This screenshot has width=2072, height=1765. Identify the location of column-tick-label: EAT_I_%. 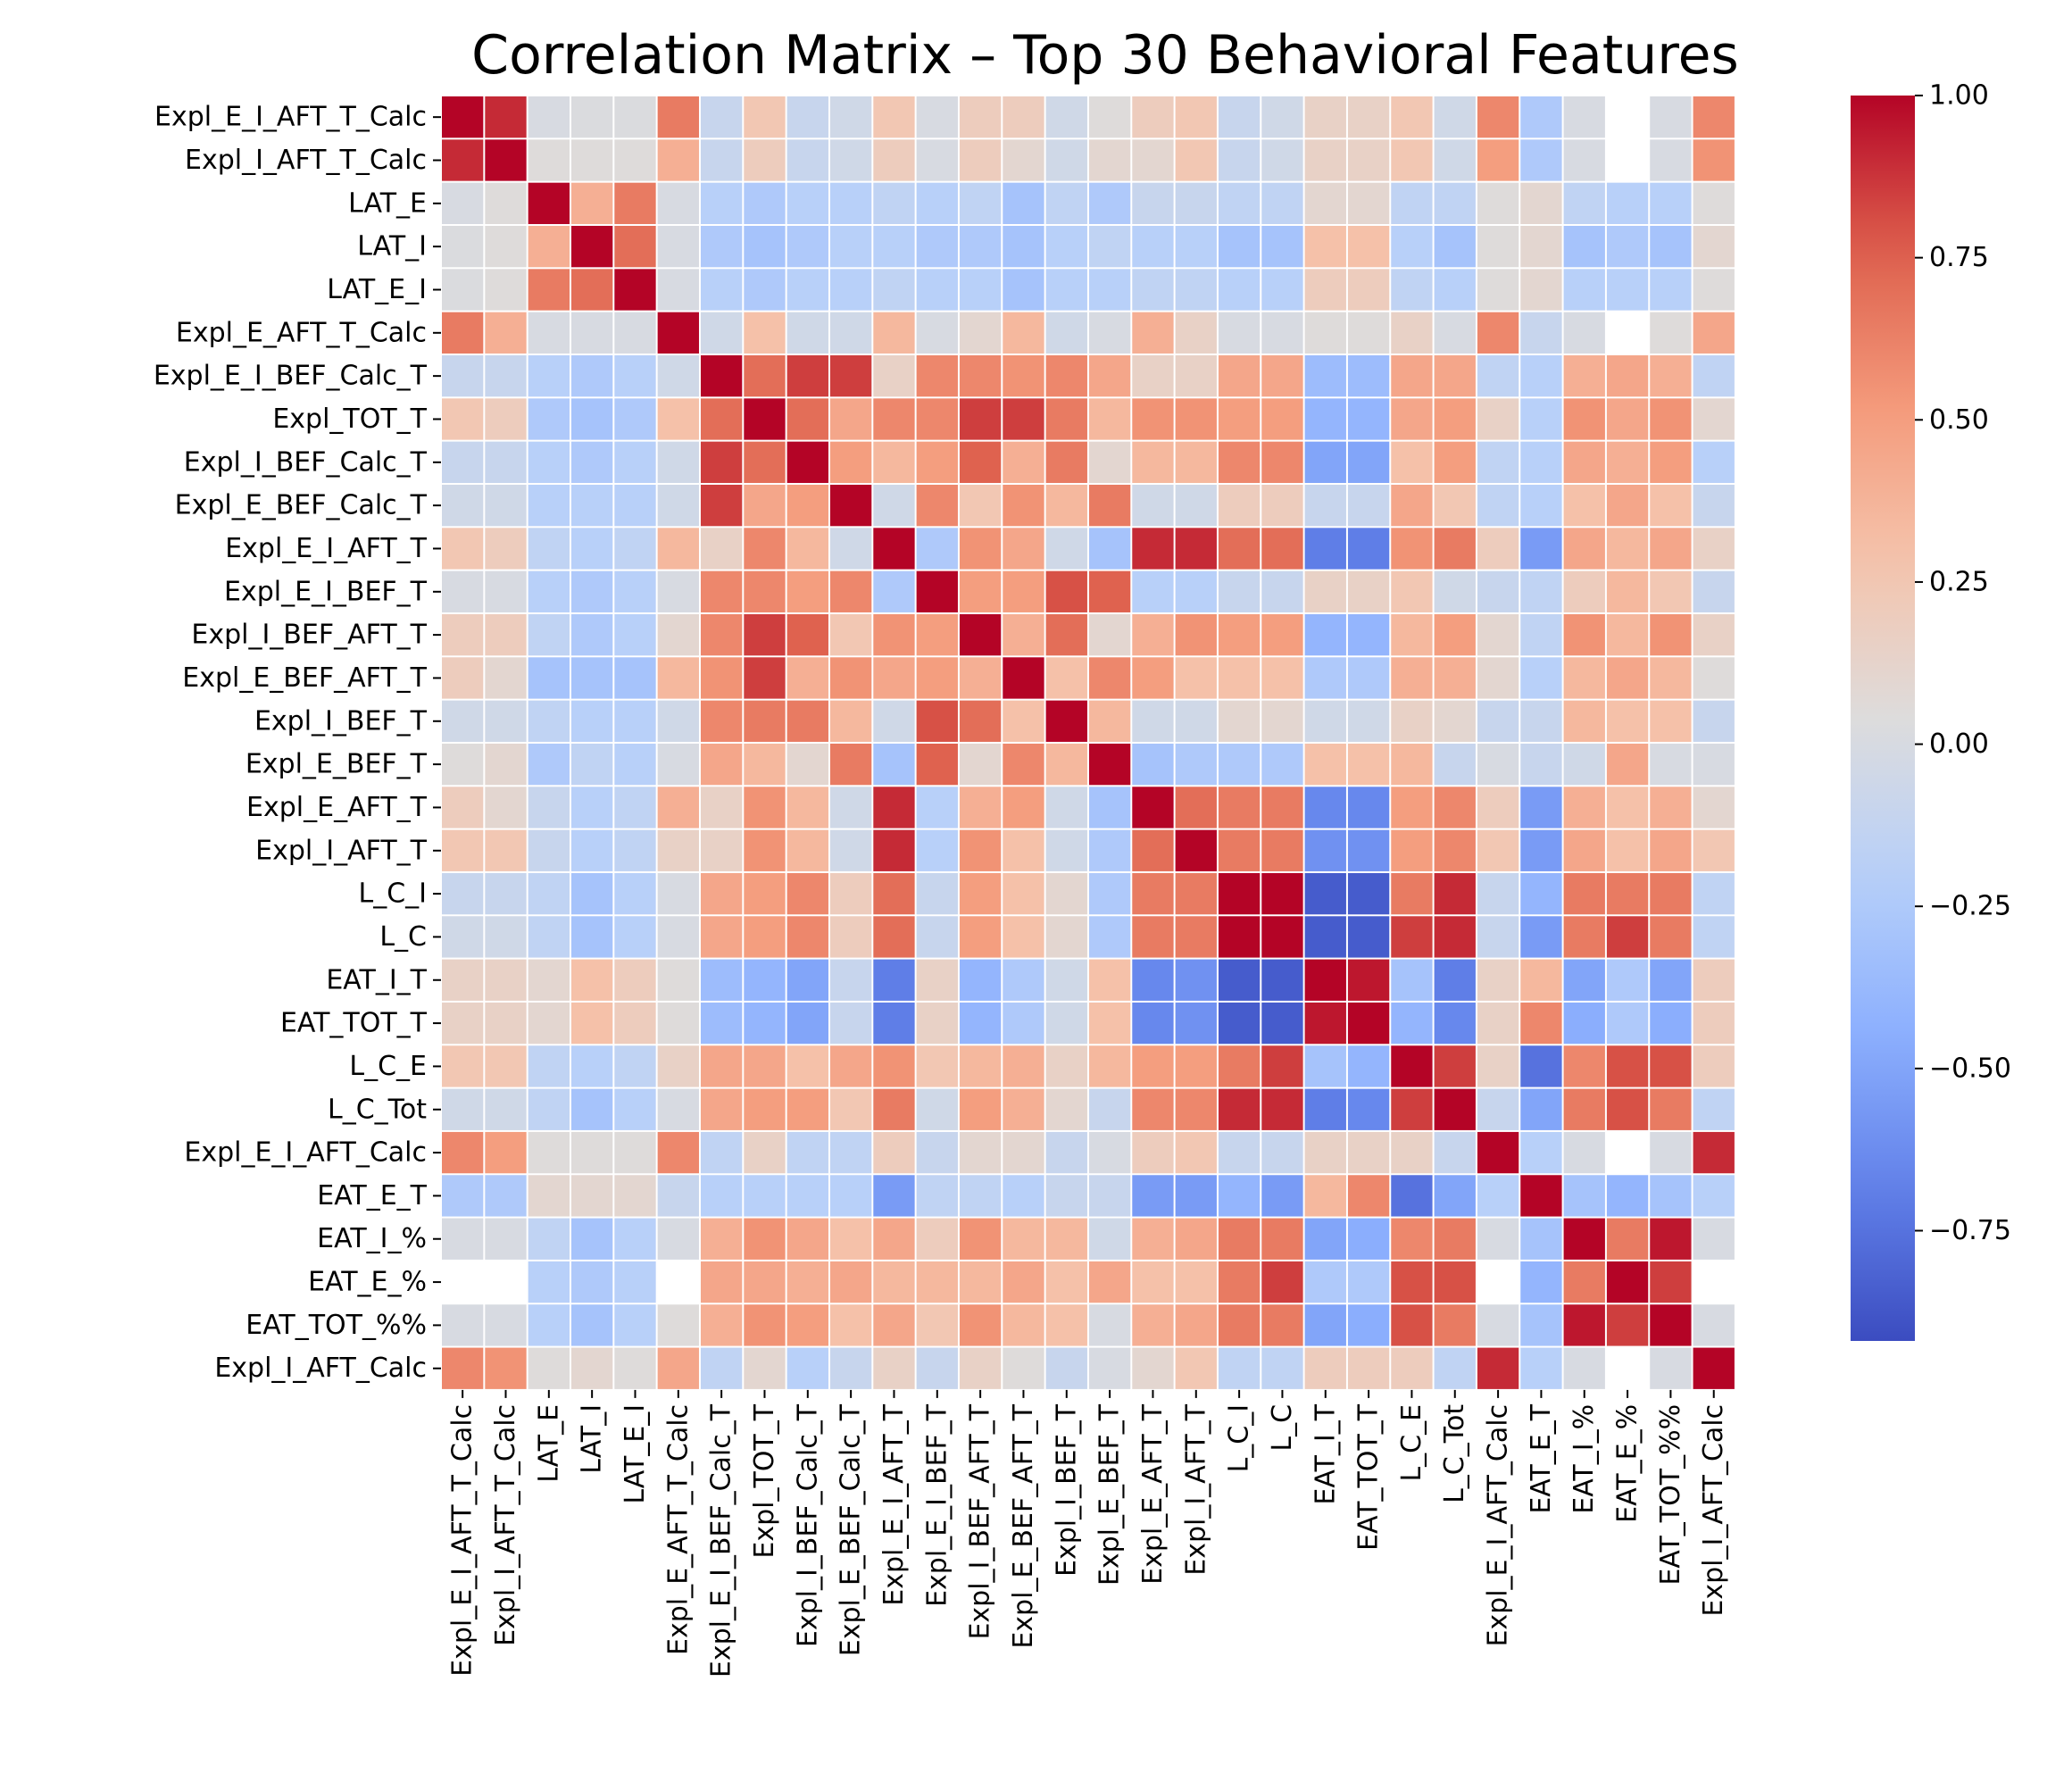
(1584, 1459).